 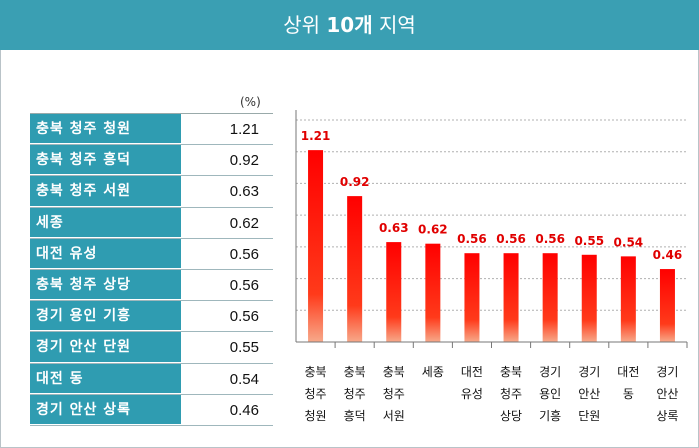 I want to click on region-label: 충북 청주 흥덕, so click(x=105, y=160).